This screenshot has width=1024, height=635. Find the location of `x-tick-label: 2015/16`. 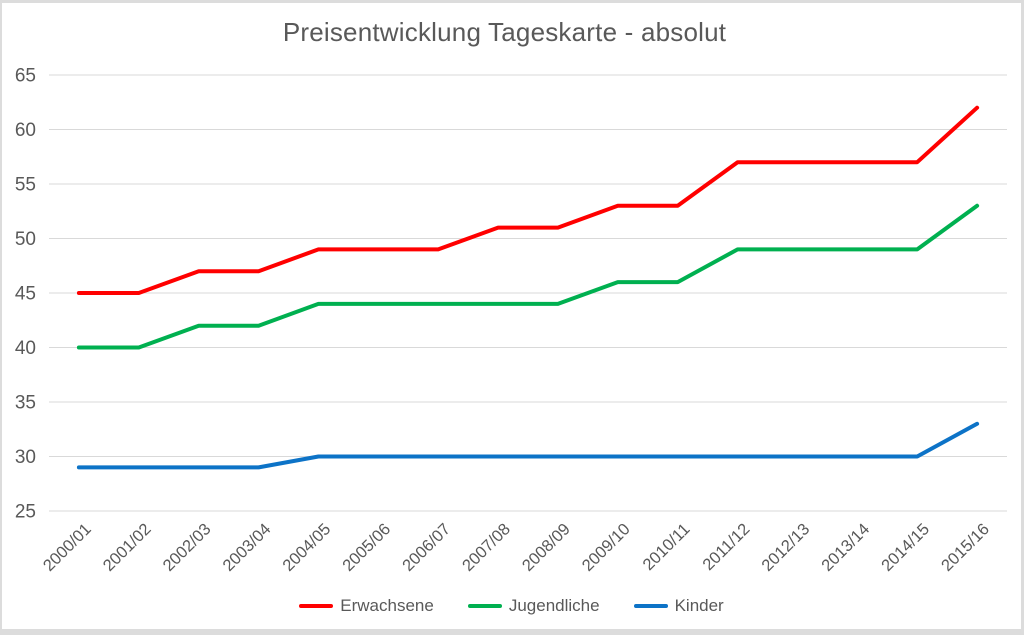

x-tick-label: 2015/16 is located at coordinates (965, 547).